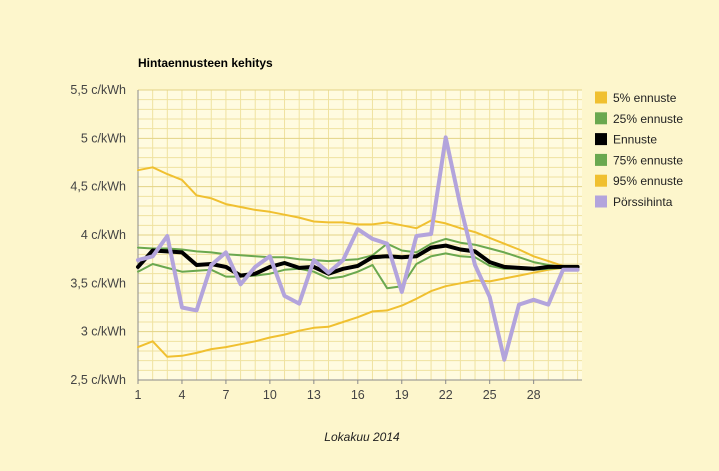 The height and width of the screenshot is (471, 719). What do you see at coordinates (338, 391) in the screenshot?
I see `x-tick-labels: 1 4 7 10 13 16 19 22 25 28` at bounding box center [338, 391].